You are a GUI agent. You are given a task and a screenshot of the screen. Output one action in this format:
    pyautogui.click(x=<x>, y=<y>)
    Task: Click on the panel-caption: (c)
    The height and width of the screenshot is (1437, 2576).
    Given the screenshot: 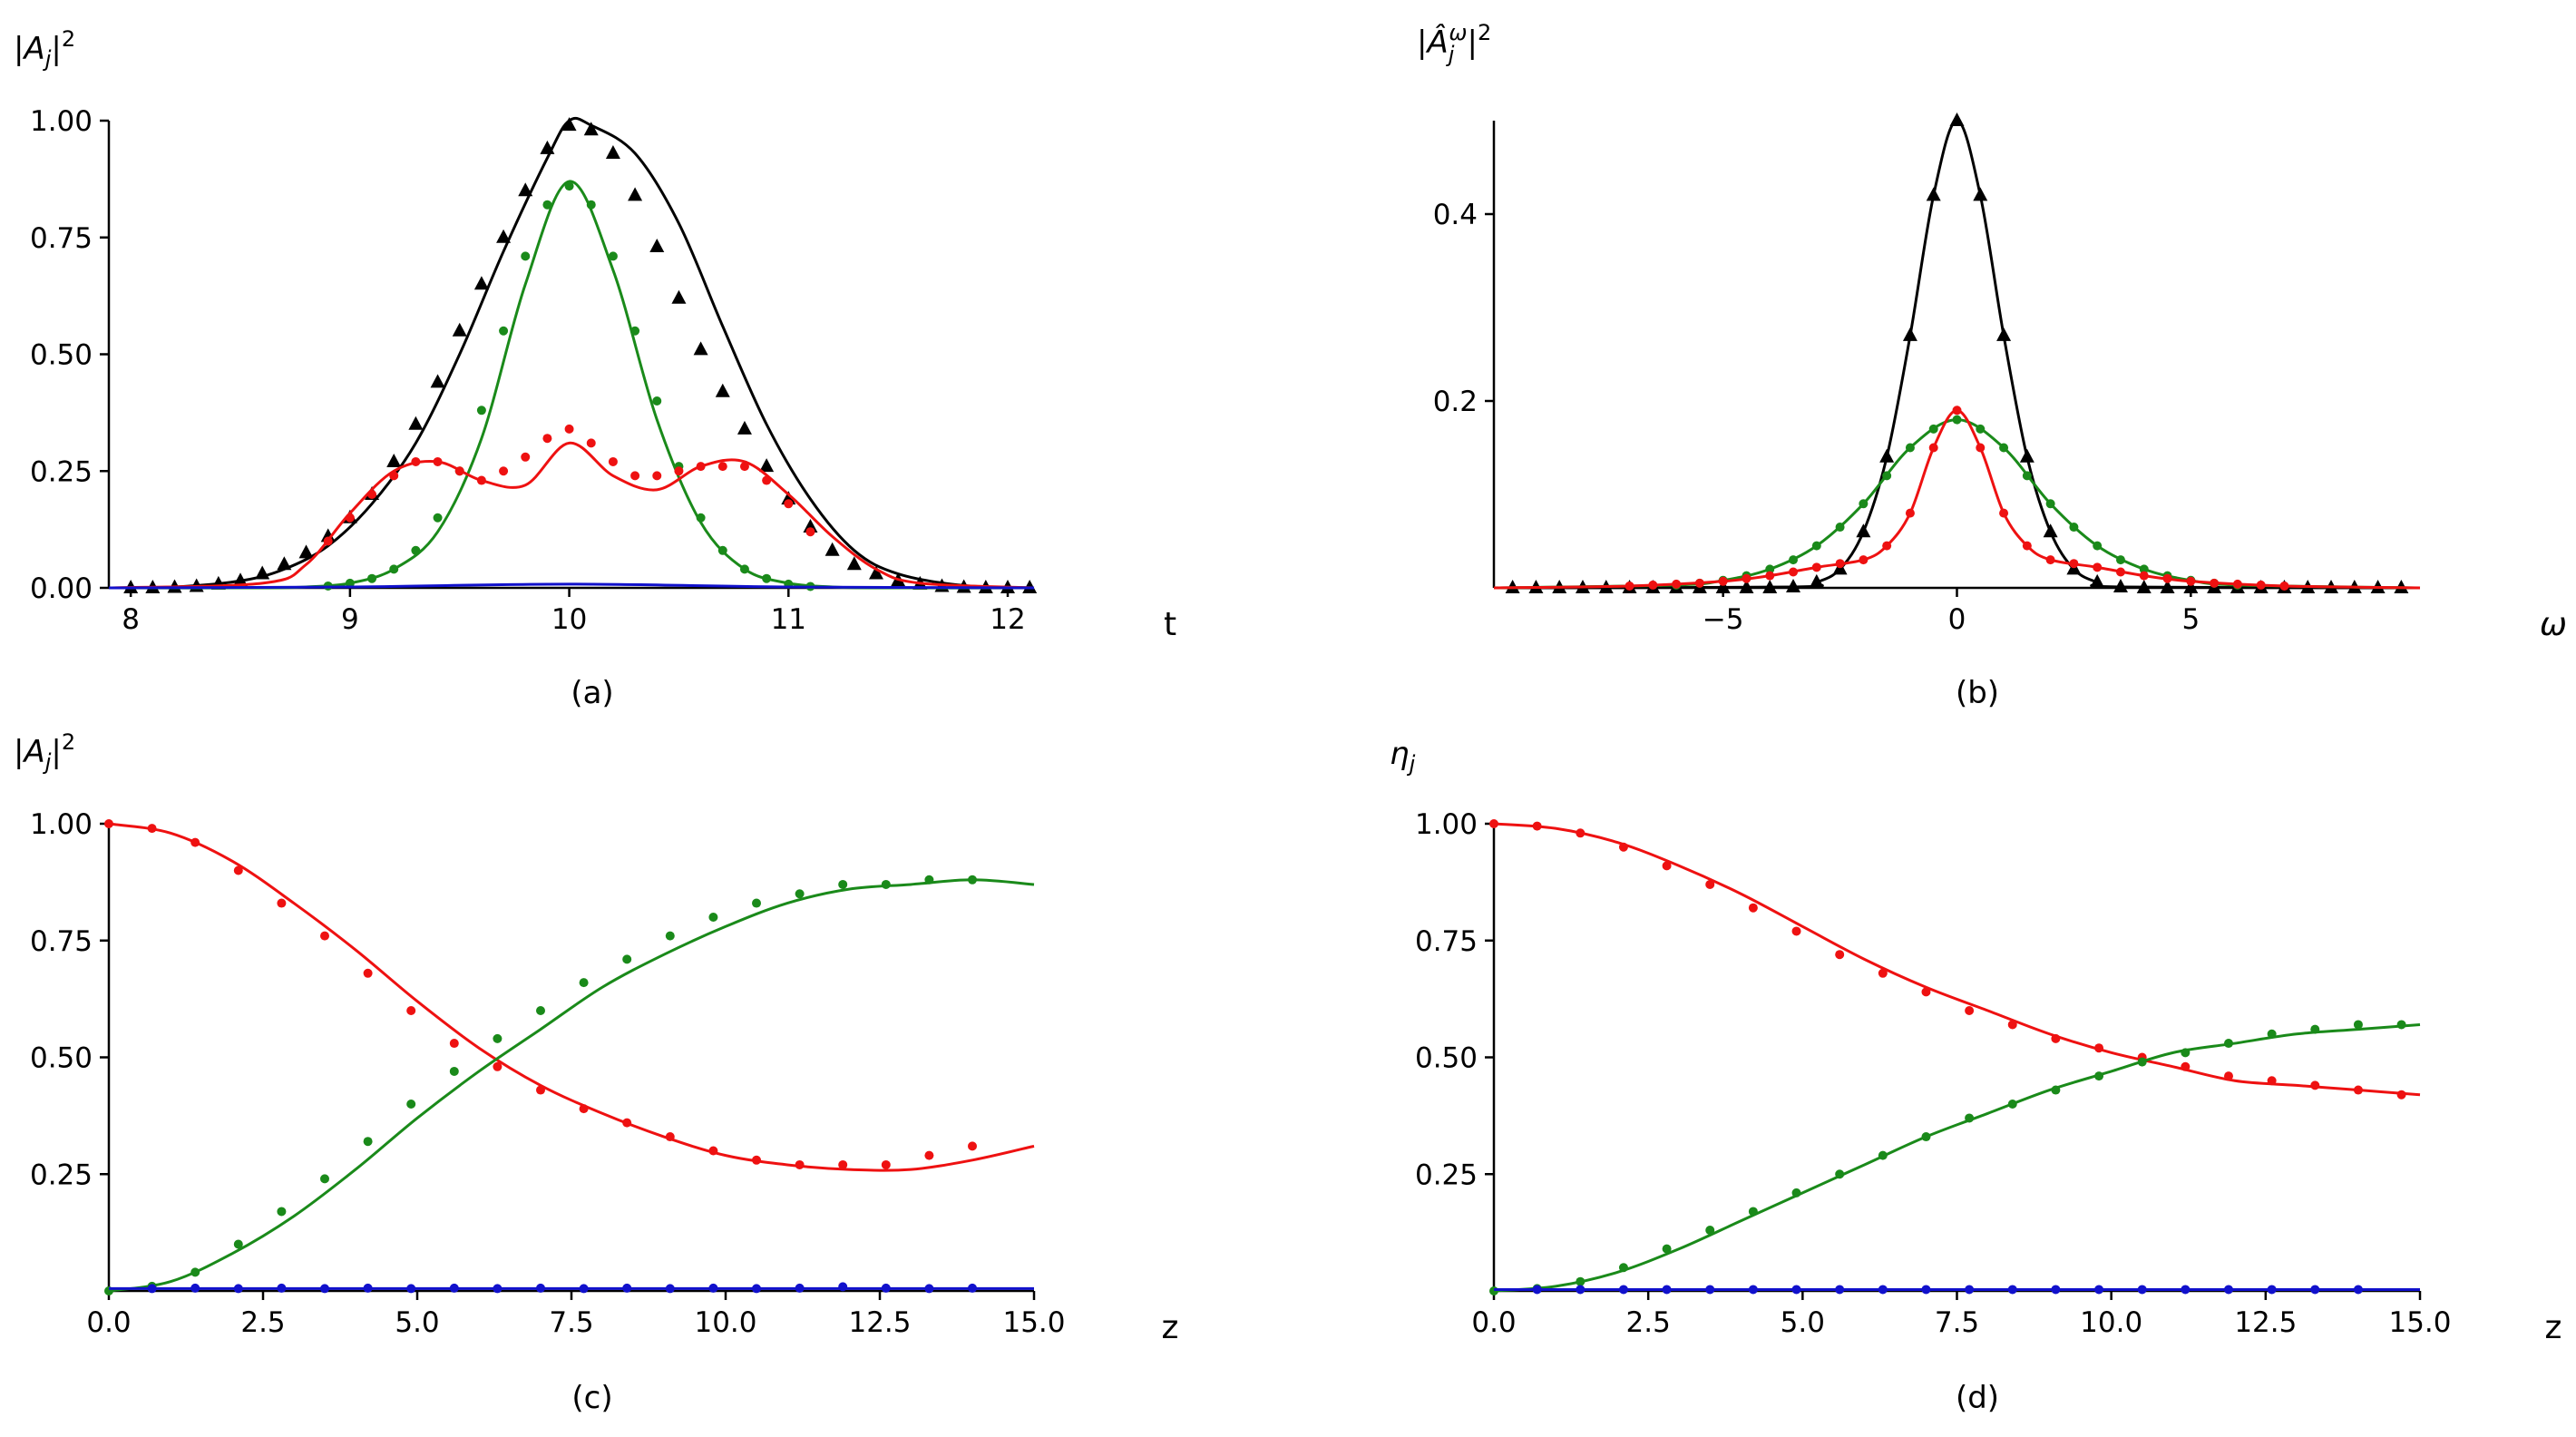 What is the action you would take?
    pyautogui.click(x=591, y=1398)
    